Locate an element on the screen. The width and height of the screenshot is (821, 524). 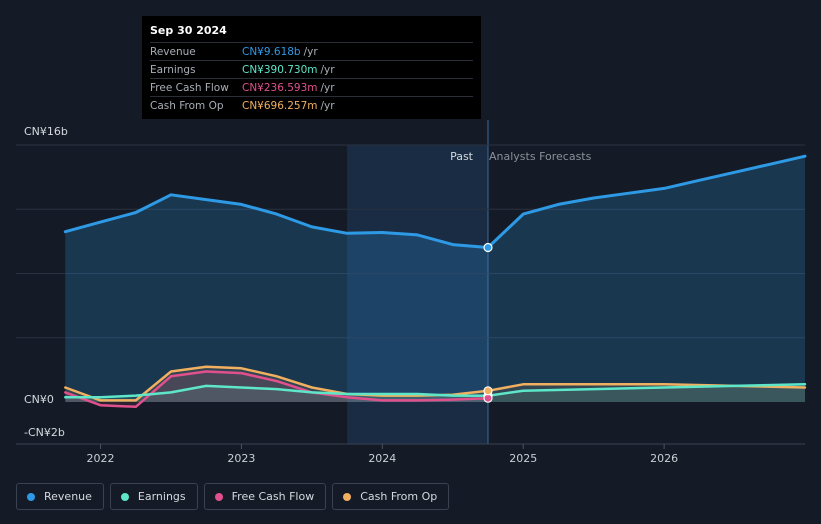
revenue-dot-icon is located at coordinates (31, 496).